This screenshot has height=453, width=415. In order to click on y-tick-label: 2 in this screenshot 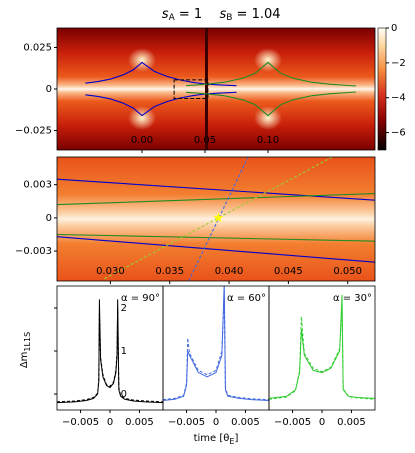, I will do `click(124, 308)`.